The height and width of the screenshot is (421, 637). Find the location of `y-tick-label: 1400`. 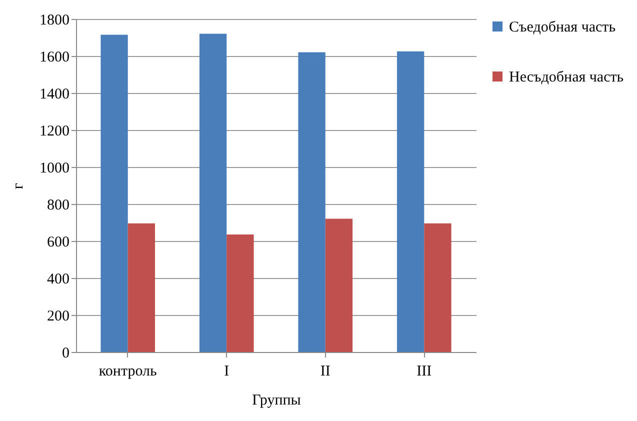

y-tick-label: 1400 is located at coordinates (55, 94).